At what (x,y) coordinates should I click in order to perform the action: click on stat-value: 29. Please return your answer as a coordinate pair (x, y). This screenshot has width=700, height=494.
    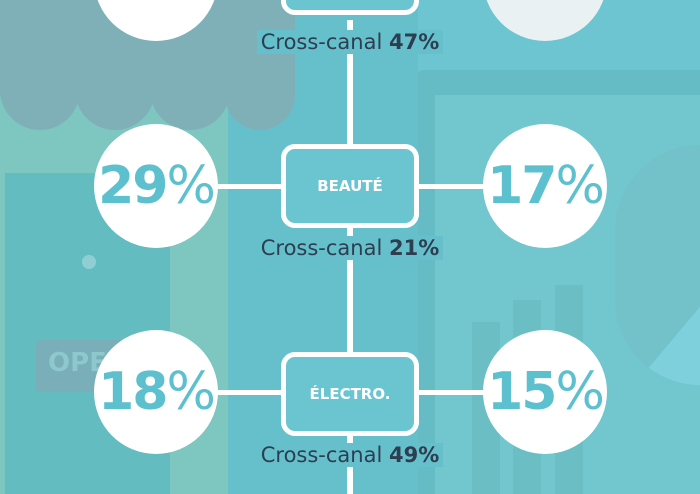
    Looking at the image, I should click on (133, 186).